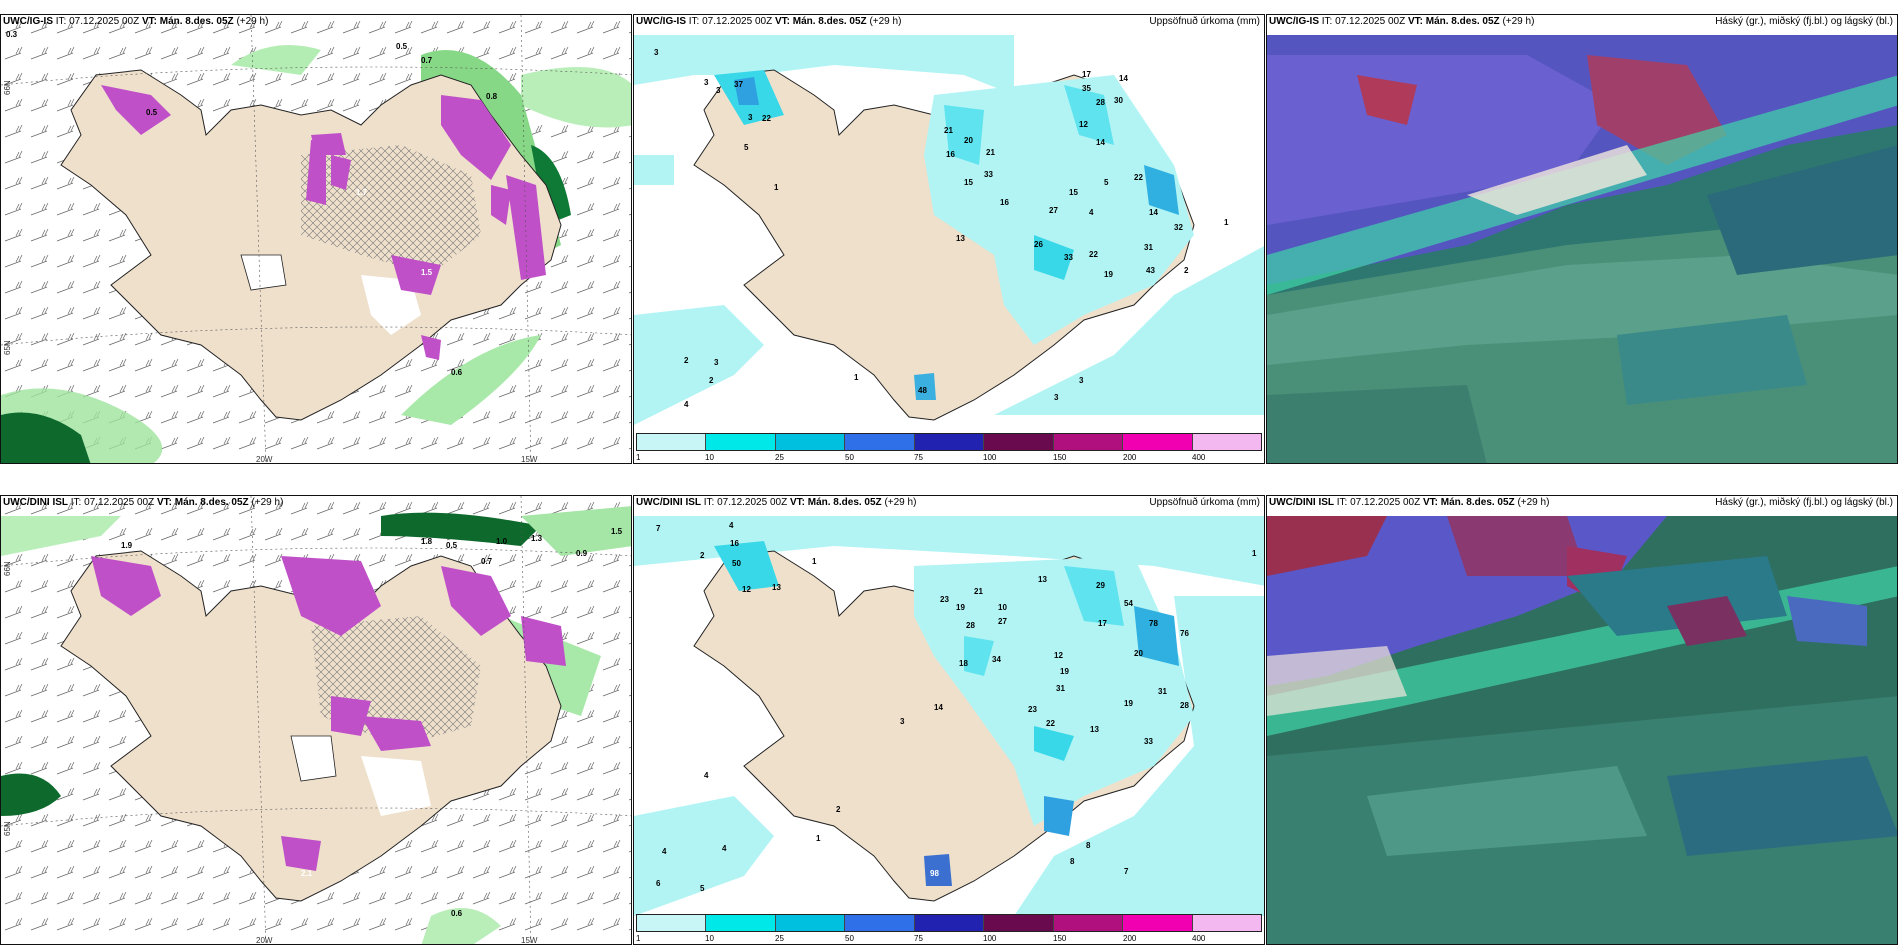  Describe the element at coordinates (7, 87) in the screenshot. I see `lat-label: 66N` at that location.